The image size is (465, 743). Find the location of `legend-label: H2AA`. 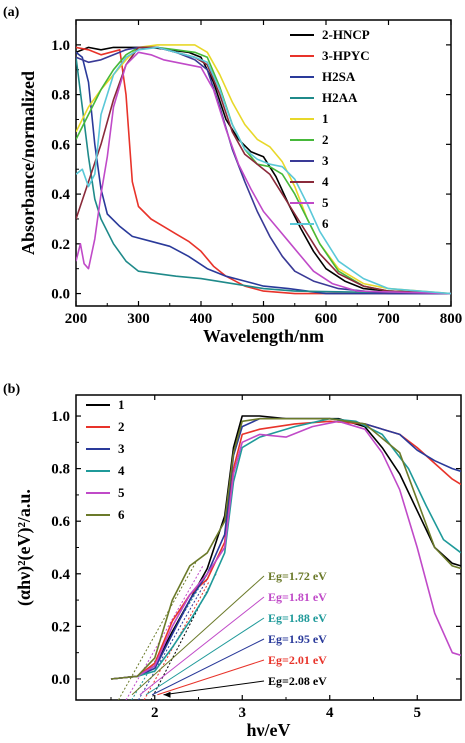

legend-label: H2AA is located at coordinates (340, 97).